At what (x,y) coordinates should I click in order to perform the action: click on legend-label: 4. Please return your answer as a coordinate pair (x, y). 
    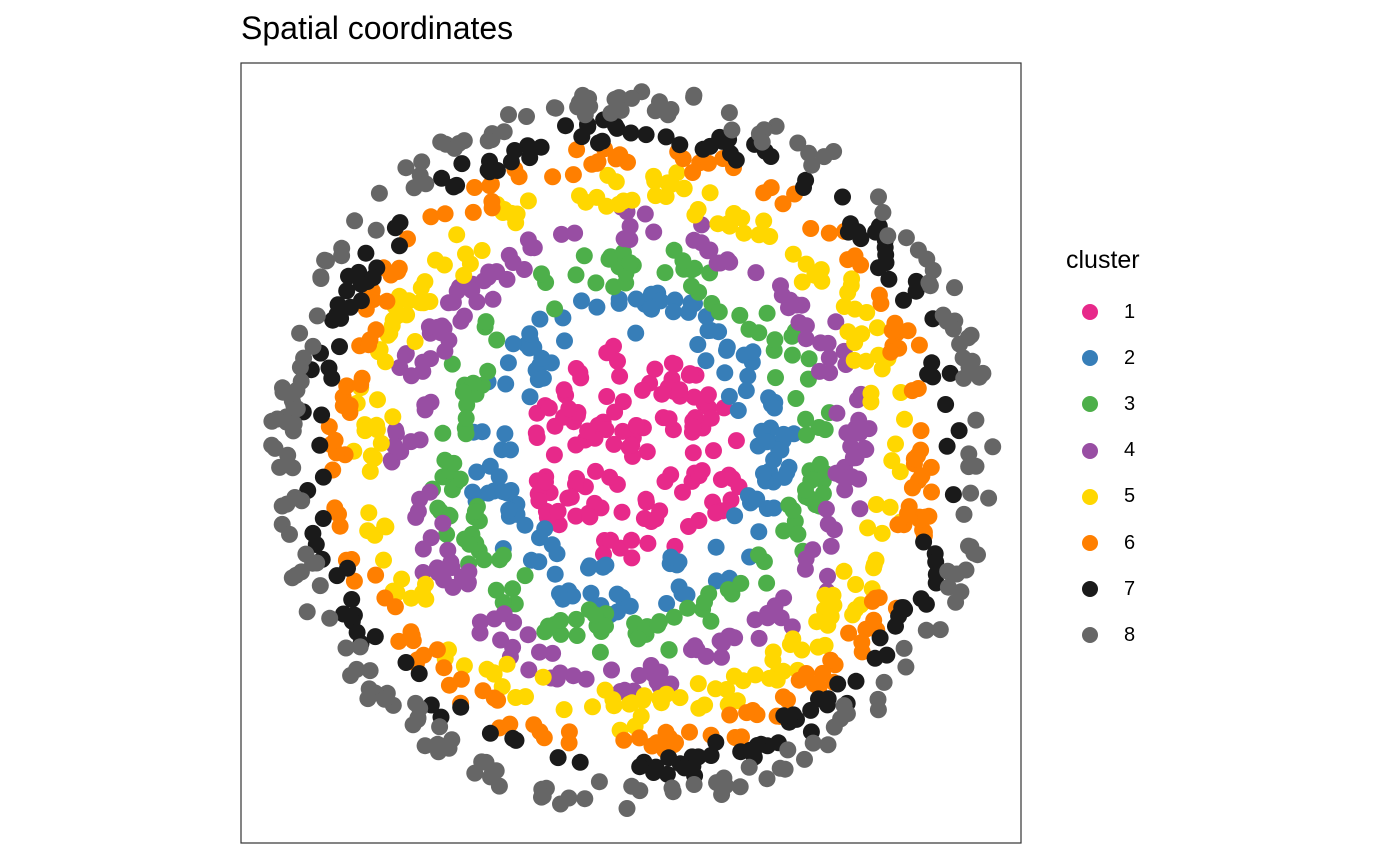
    Looking at the image, I should click on (1130, 450).